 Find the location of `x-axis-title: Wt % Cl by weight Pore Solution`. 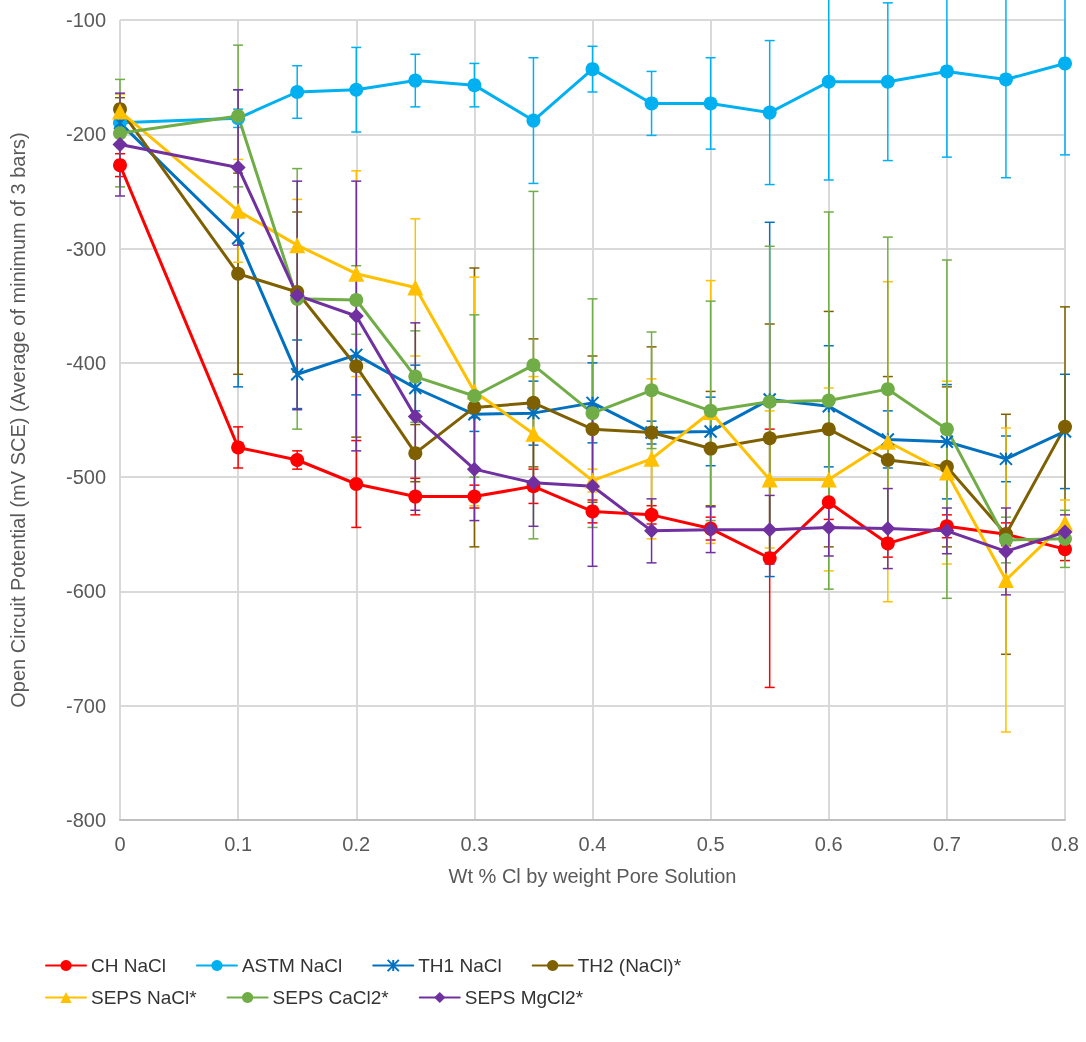

x-axis-title: Wt % Cl by weight Pore Solution is located at coordinates (592, 876).